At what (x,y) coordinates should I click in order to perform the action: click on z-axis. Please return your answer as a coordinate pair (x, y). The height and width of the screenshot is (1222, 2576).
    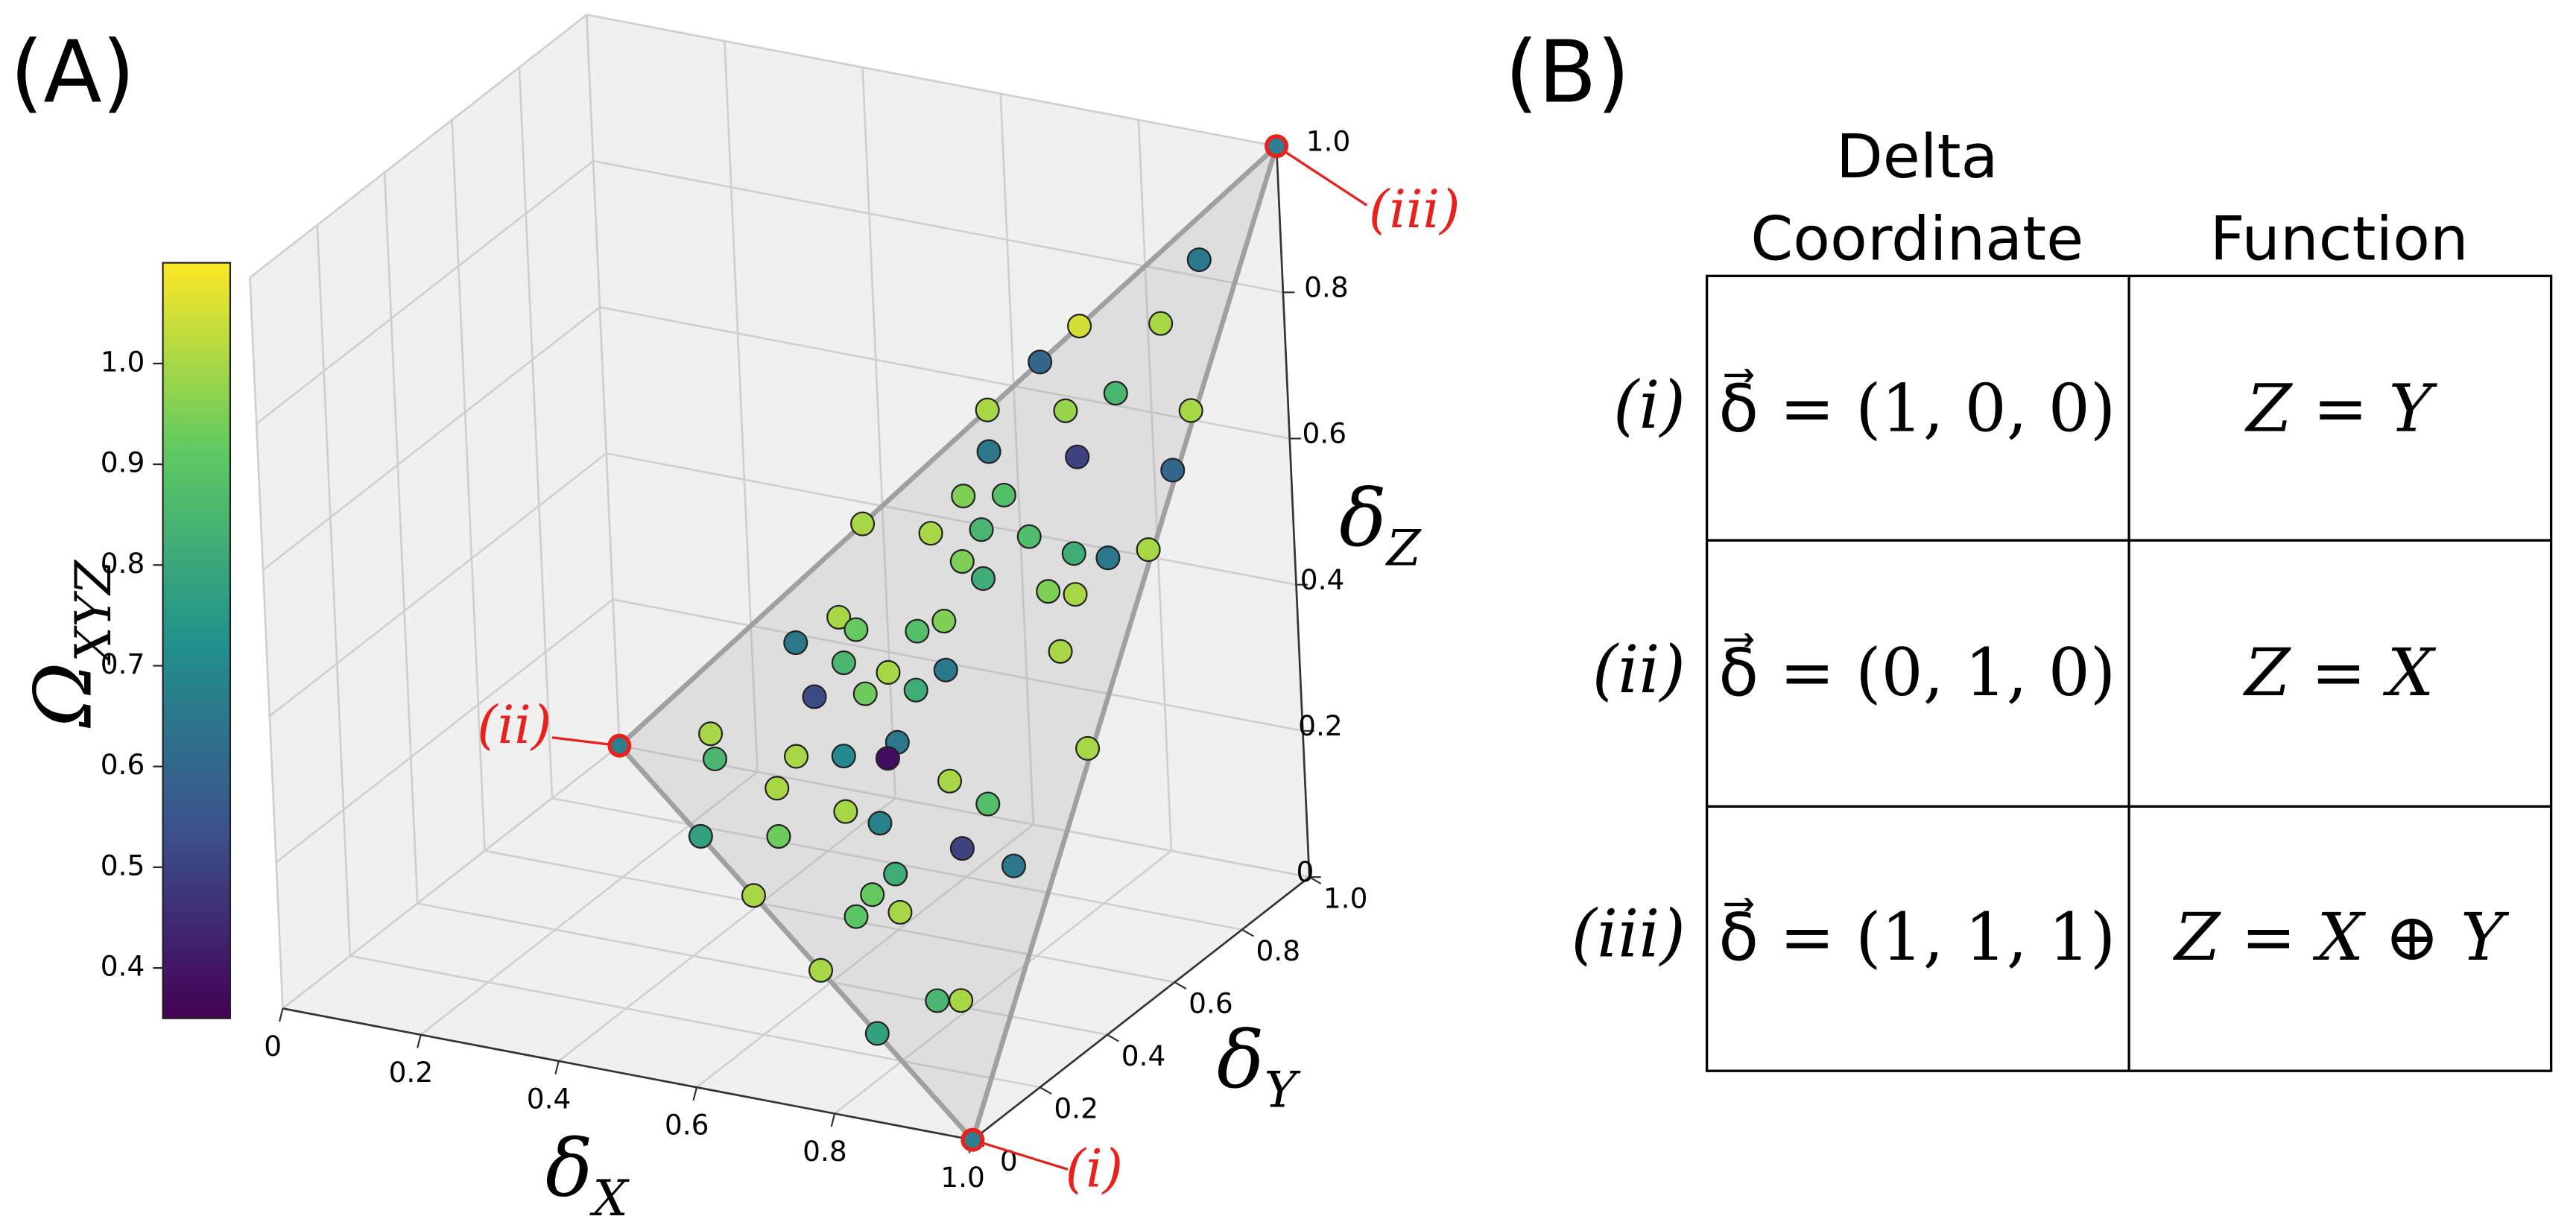
    Looking at the image, I should click on (1293, 512).